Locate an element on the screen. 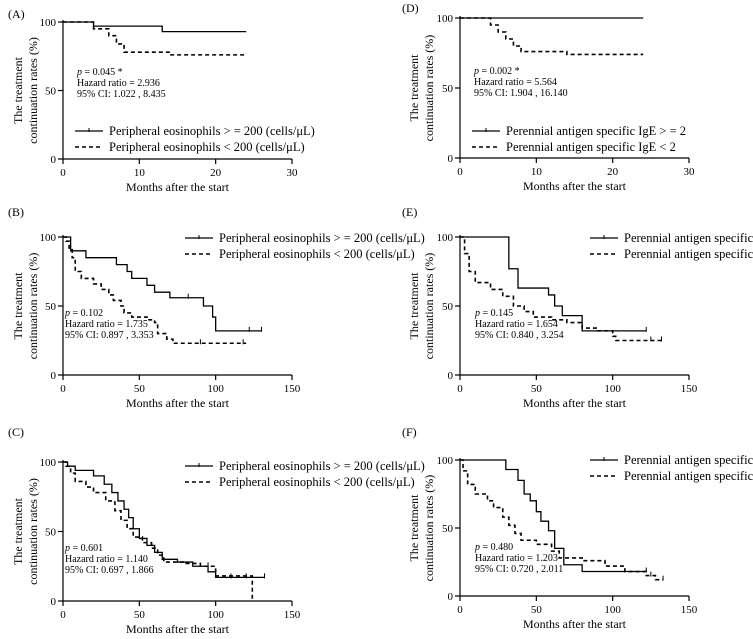 The height and width of the screenshot is (639, 753). hazard-ratio: Hazard ratio = 1.203 is located at coordinates (516, 558).